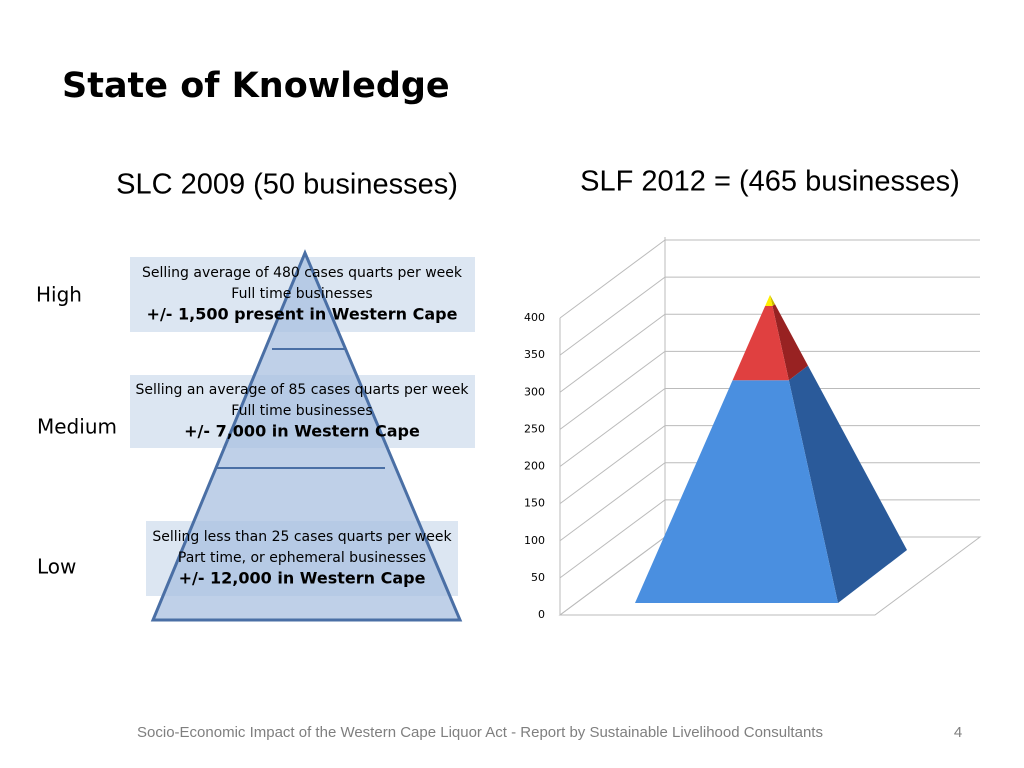  Describe the element at coordinates (302, 314) in the screenshot. I see `level-count: +/- 1,500 present in Western Cape` at that location.